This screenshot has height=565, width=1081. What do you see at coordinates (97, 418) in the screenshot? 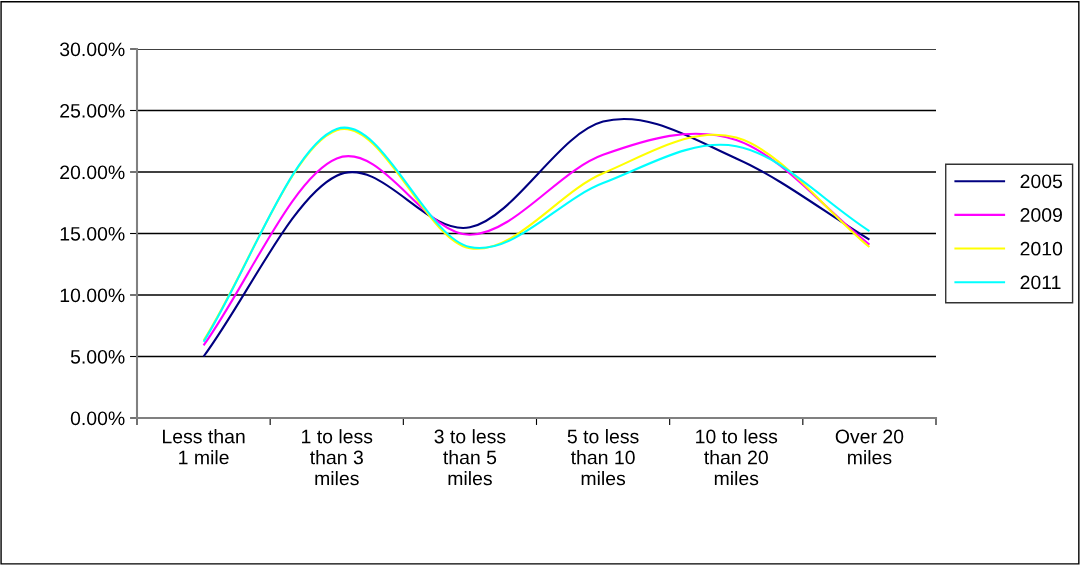
I see `y-tick-label: 0.00%` at bounding box center [97, 418].